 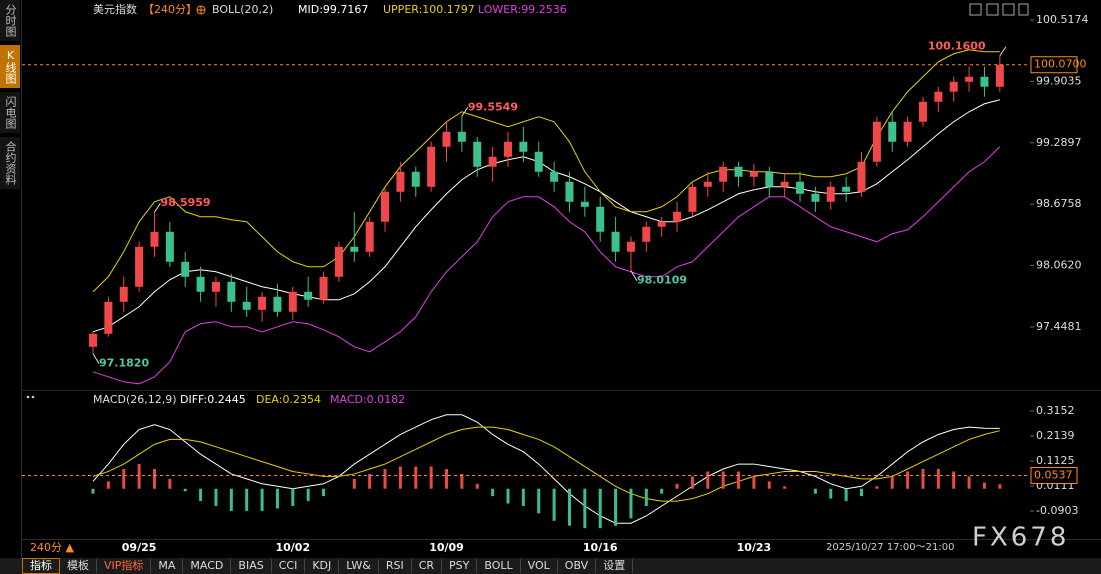 What do you see at coordinates (322, 566) in the screenshot?
I see `toolbar-tab: KDJ` at bounding box center [322, 566].